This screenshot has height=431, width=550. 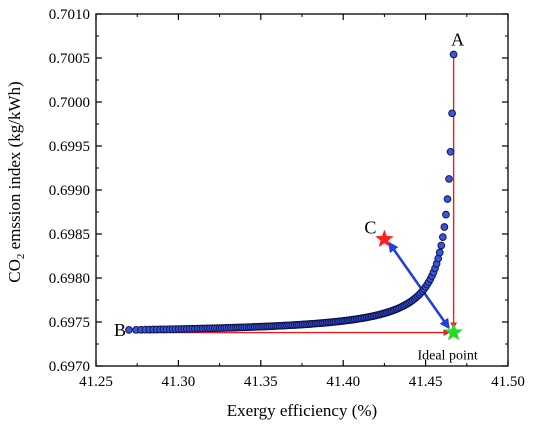 What do you see at coordinates (508, 382) in the screenshot?
I see `x-tick-label: 41.50` at bounding box center [508, 382].